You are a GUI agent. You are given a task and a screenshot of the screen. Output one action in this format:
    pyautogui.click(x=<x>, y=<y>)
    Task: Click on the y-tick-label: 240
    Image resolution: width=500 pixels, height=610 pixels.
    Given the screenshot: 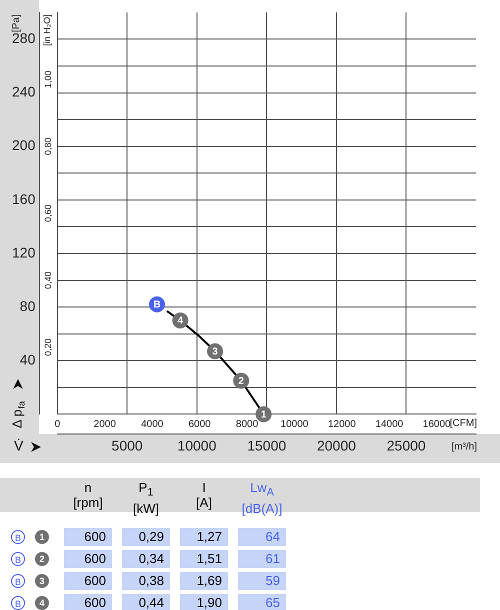 What is the action you would take?
    pyautogui.click(x=24, y=92)
    